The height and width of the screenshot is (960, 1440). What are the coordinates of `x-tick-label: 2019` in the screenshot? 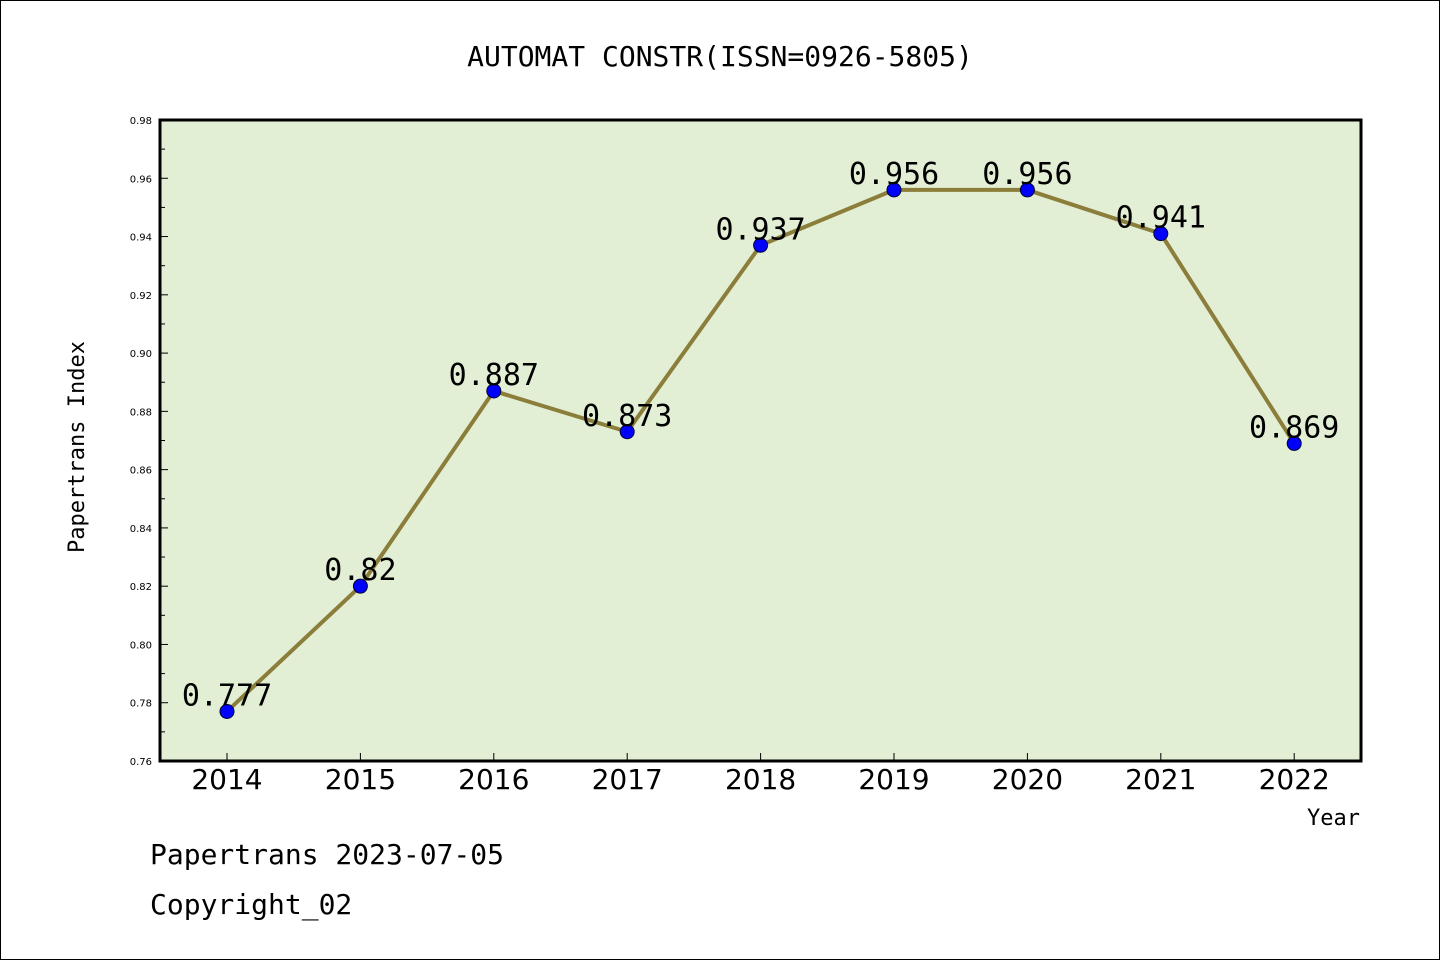 It's located at (893, 779).